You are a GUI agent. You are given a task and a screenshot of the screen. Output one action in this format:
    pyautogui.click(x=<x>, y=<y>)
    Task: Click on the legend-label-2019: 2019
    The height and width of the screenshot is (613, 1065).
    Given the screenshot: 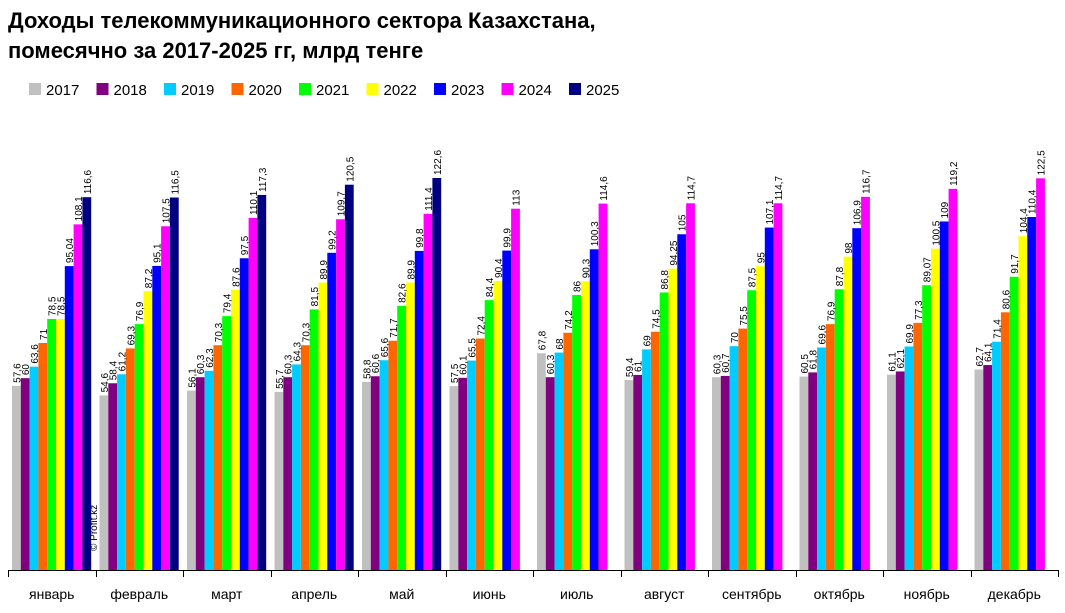 What is the action you would take?
    pyautogui.click(x=197, y=90)
    